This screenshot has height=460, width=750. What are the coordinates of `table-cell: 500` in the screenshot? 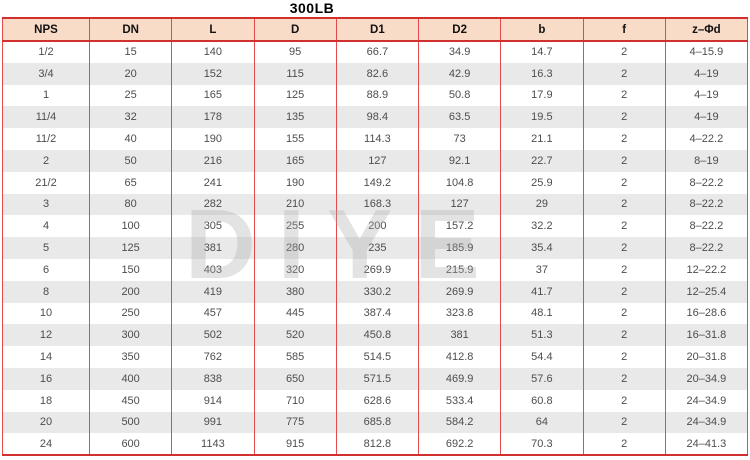 It's located at (130, 422).